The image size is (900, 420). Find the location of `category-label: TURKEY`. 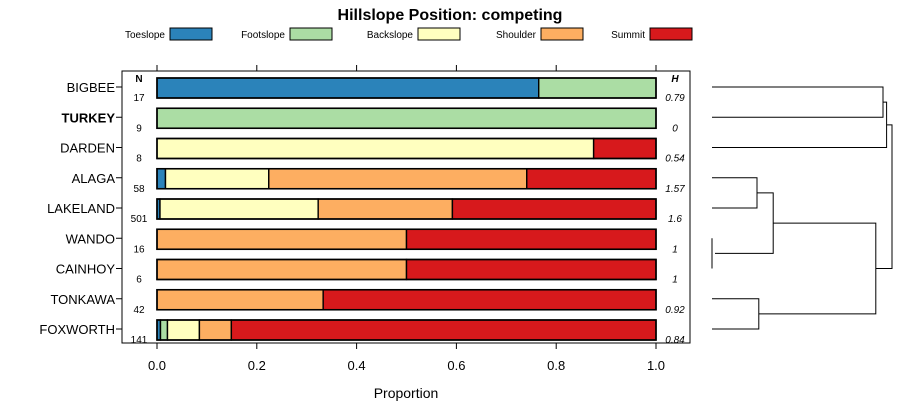

category-label: TURKEY is located at coordinates (89, 117).